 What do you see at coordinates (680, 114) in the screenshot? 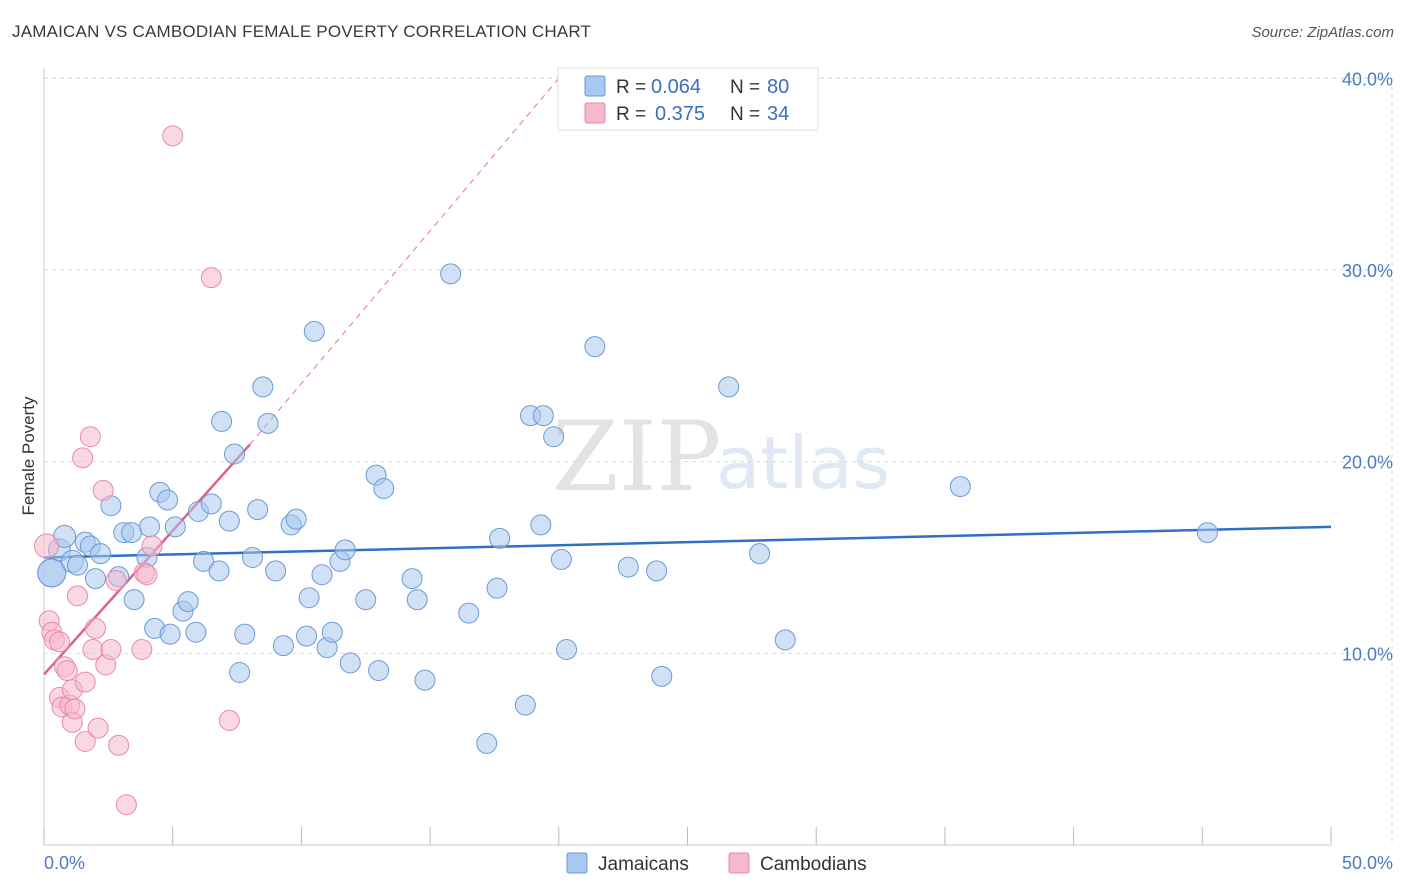
I see `legend-r-value-2: 0.375` at bounding box center [680, 114].